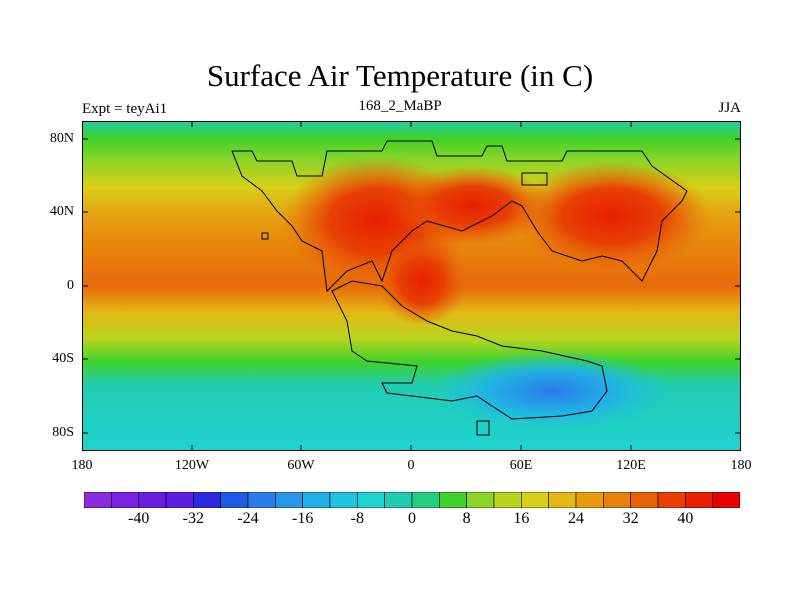 This screenshot has width=800, height=600. Describe the element at coordinates (193, 518) in the screenshot. I see `colorbar-tick-label: -32` at that location.